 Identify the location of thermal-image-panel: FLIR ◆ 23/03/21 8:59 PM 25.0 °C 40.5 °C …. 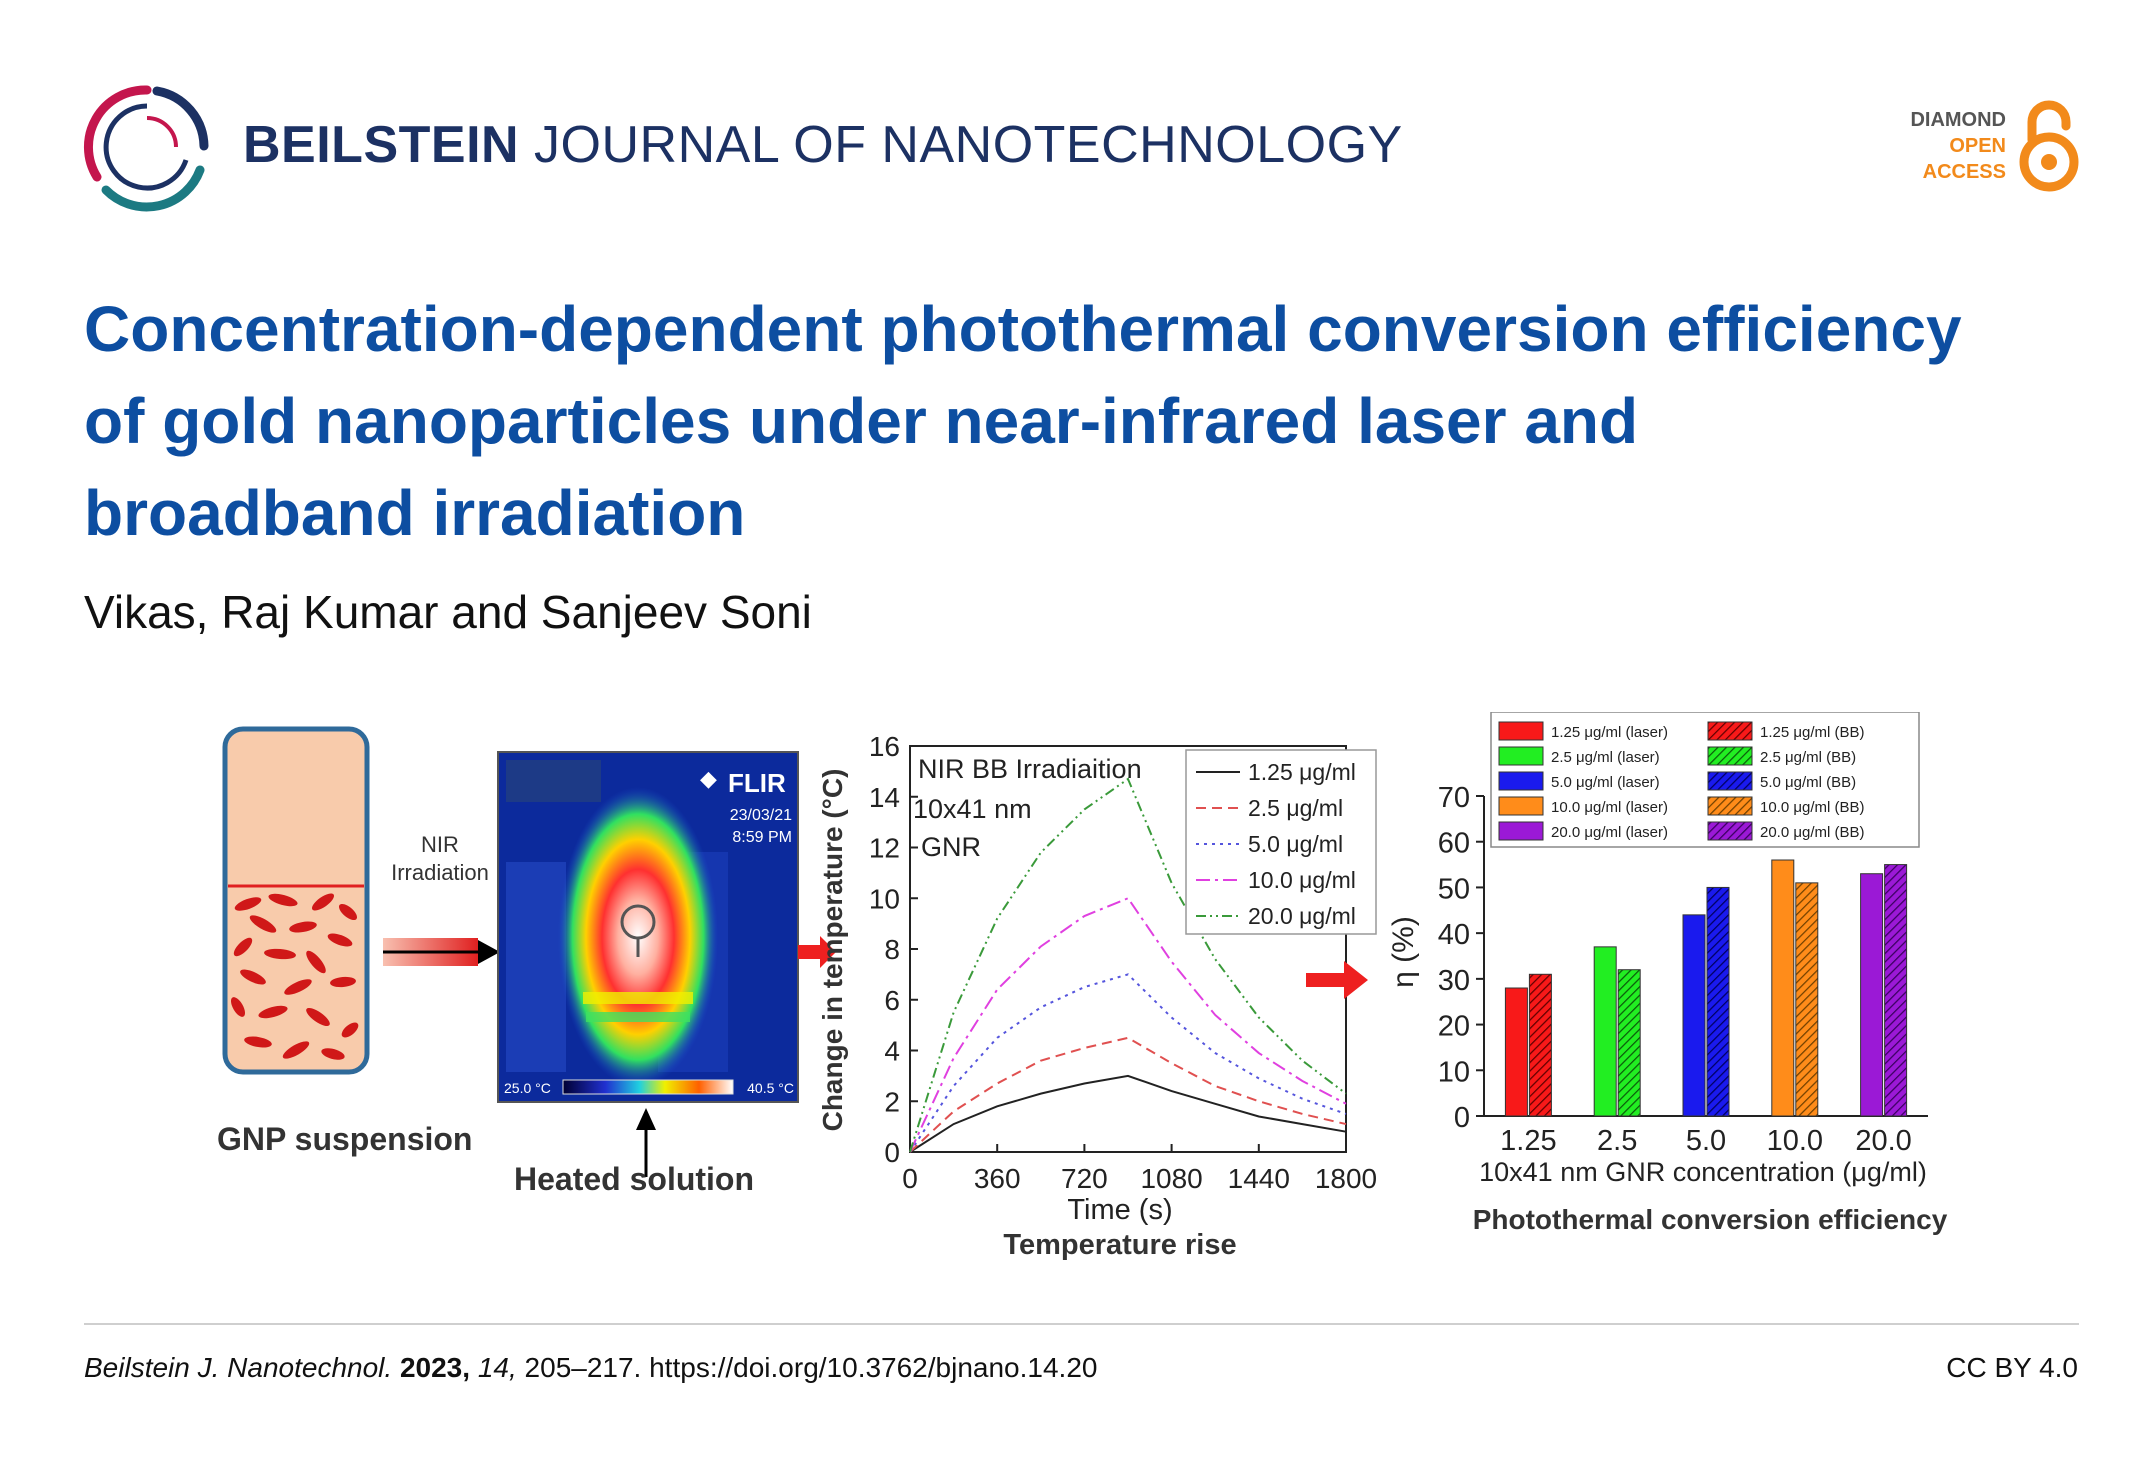
(648, 974).